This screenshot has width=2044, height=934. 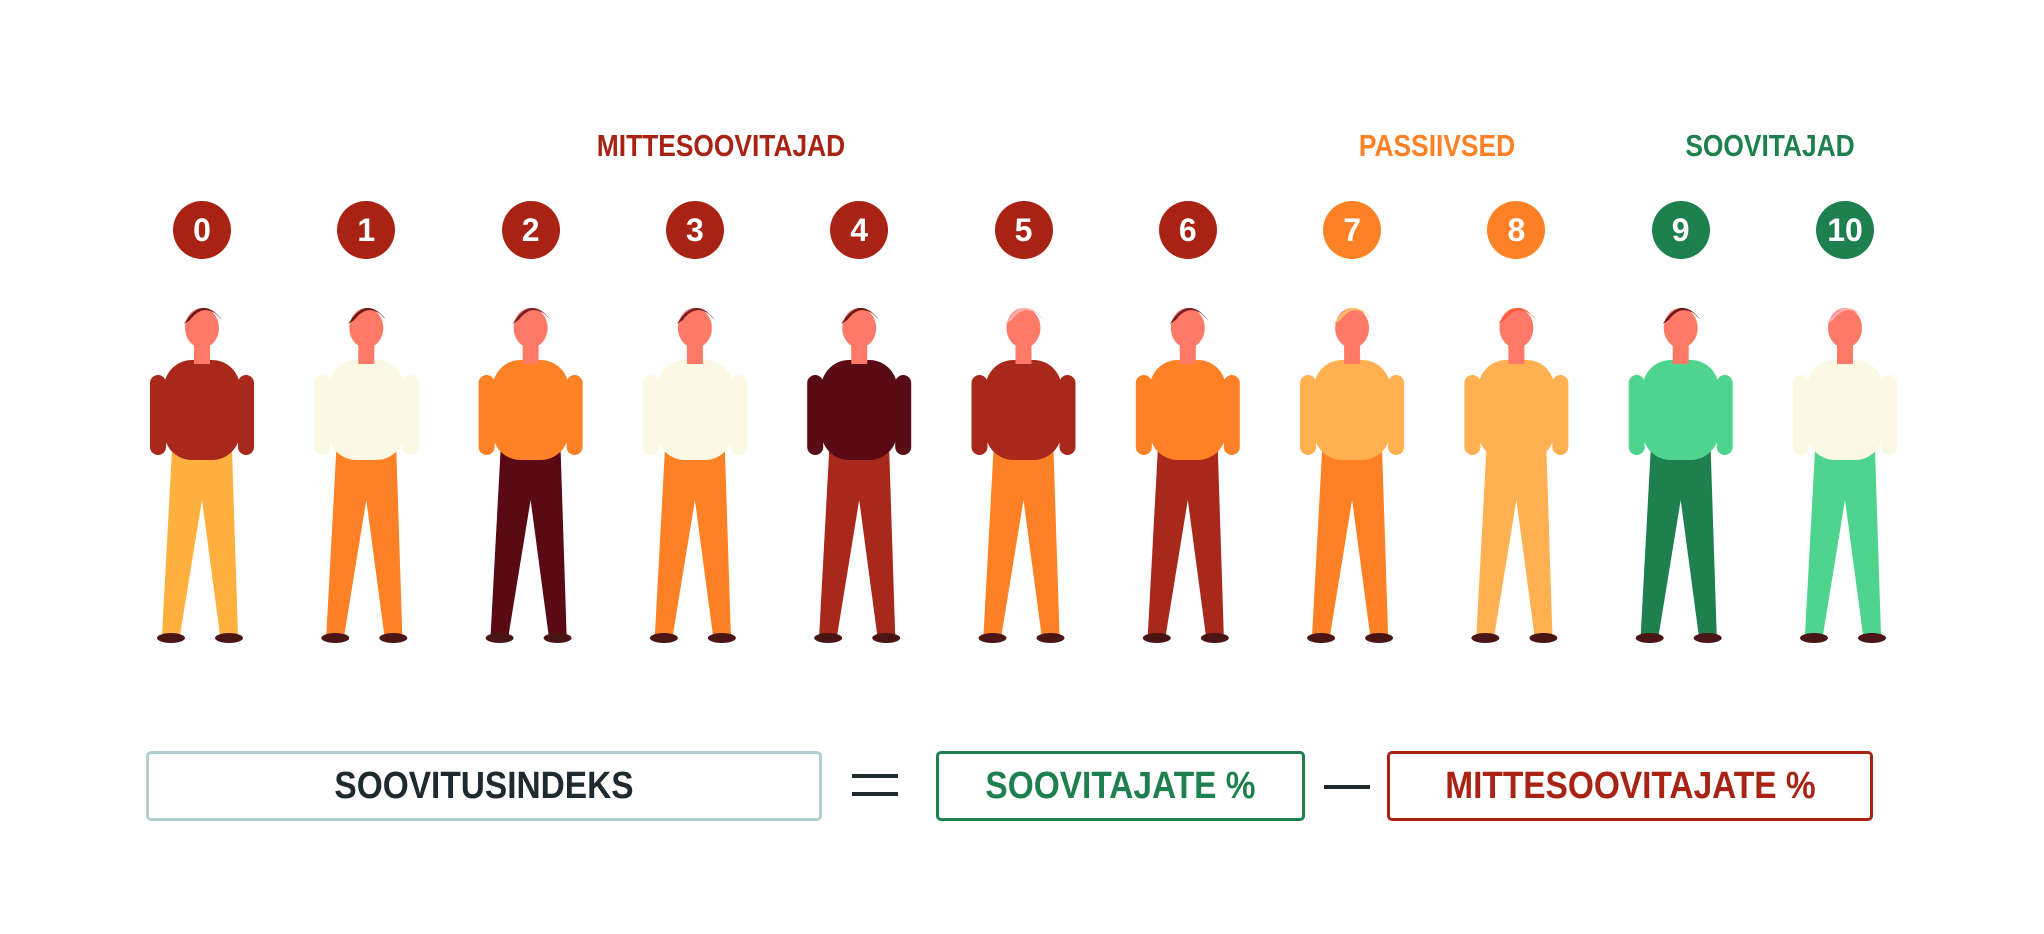 I want to click on promoters-percent-label: SOOVITAJATE %, so click(x=1120, y=785).